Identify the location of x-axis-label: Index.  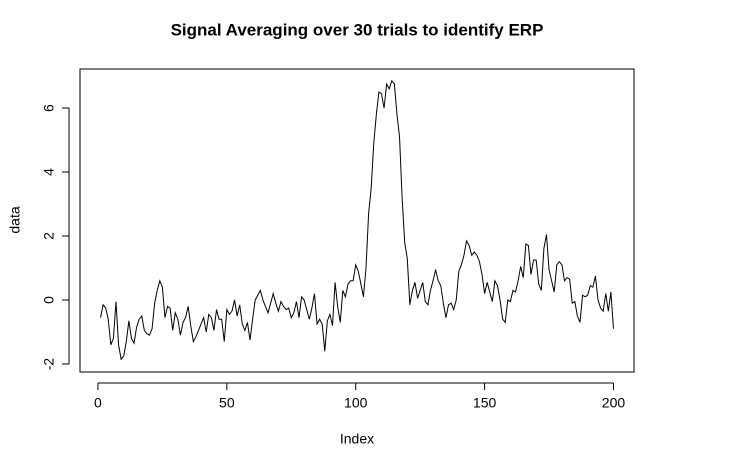
(357, 439).